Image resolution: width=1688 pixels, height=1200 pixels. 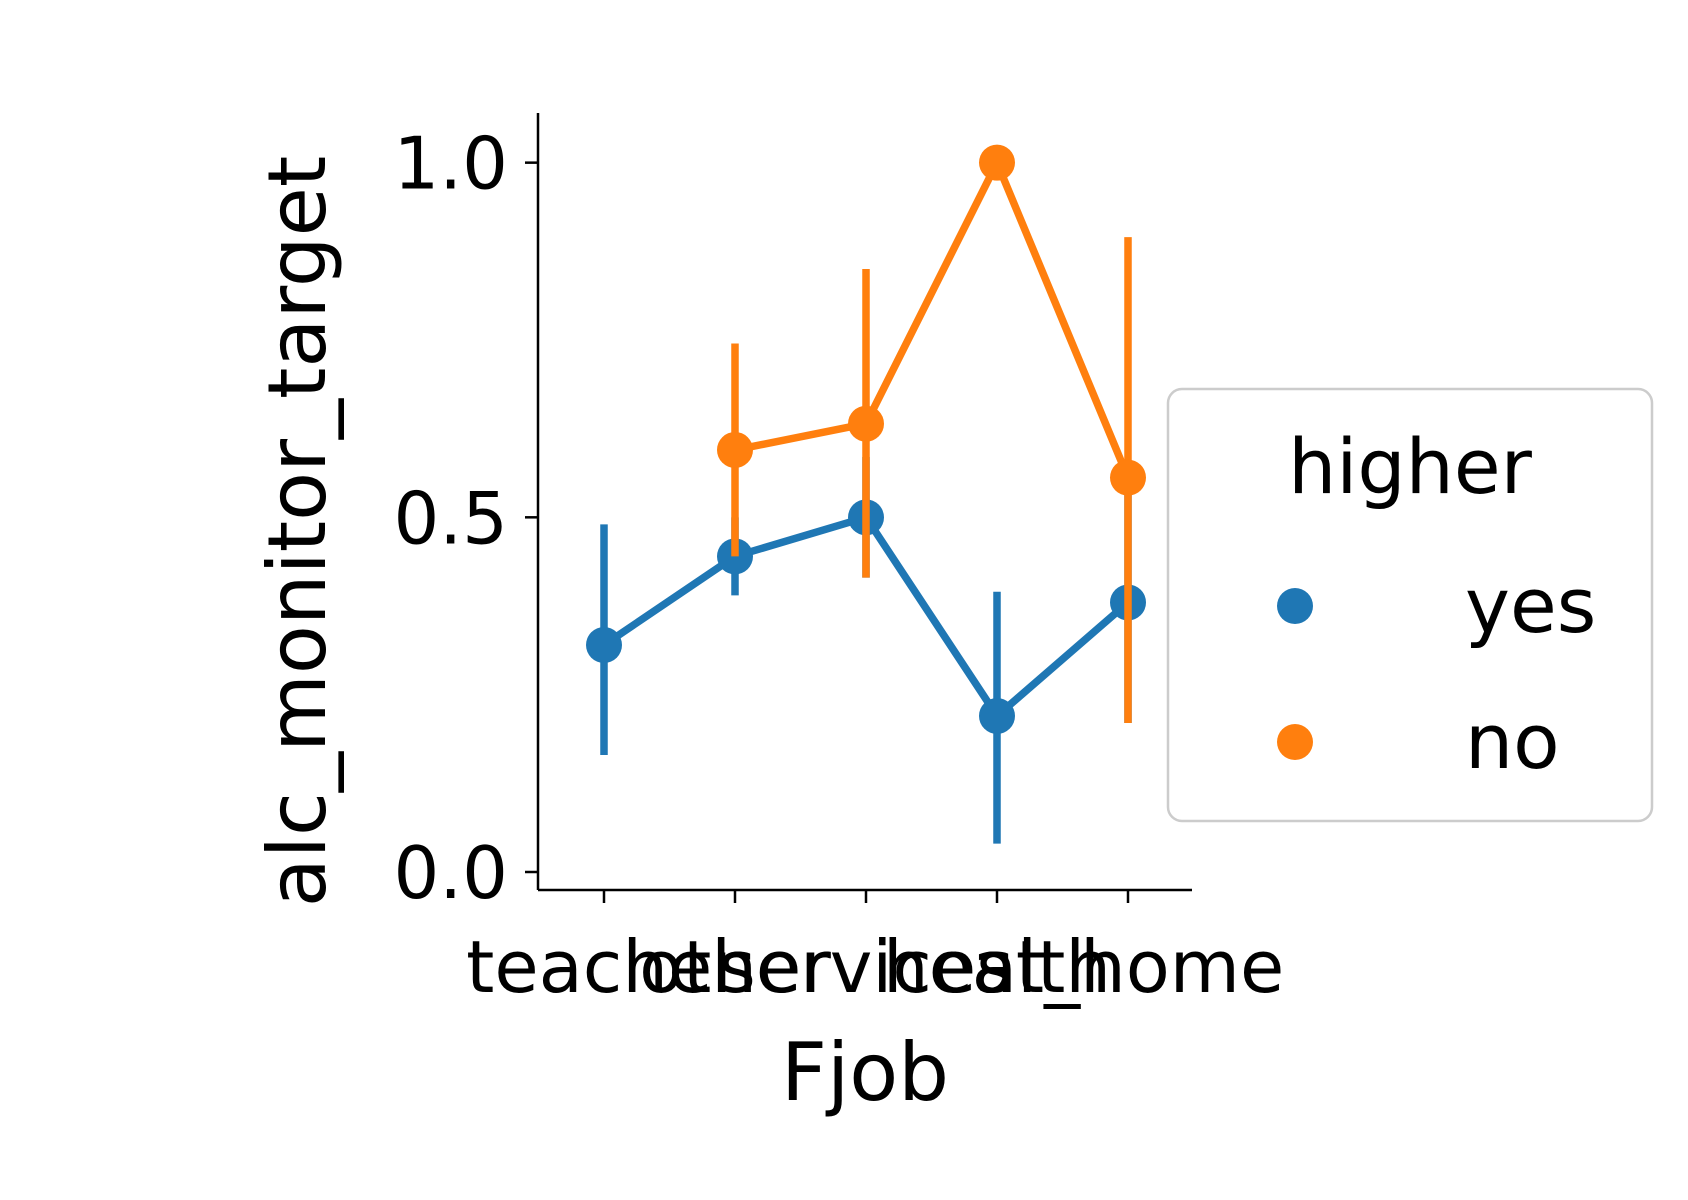 I want to click on y-tick-label: 0.0, so click(x=450, y=873).